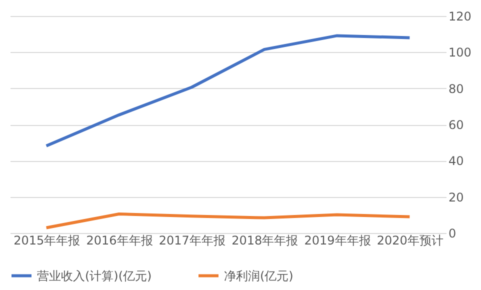 The height and width of the screenshot is (290, 481). I want to click on x-tick-label: 2018年年报, so click(265, 241).